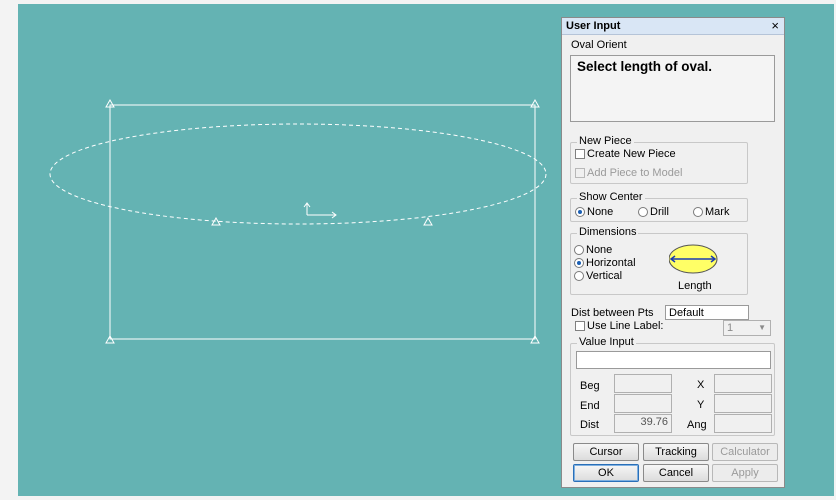 The image size is (836, 500). What do you see at coordinates (580, 326) in the screenshot?
I see `use-line-label-box` at bounding box center [580, 326].